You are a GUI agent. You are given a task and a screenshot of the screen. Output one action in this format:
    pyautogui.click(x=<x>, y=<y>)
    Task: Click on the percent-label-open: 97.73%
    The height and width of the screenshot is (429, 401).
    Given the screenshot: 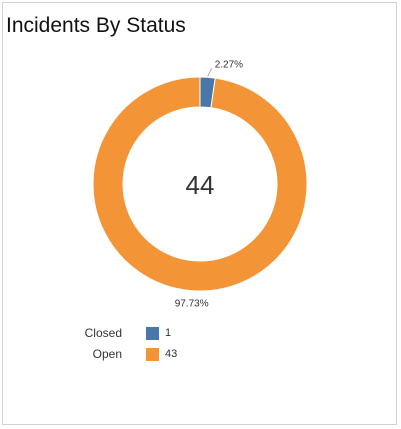 What is the action you would take?
    pyautogui.click(x=192, y=304)
    